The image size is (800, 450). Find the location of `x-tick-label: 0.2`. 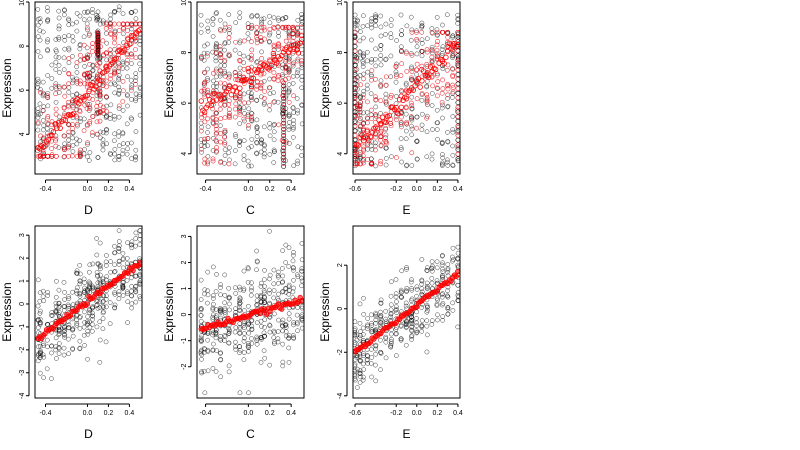

x-tick-label: 0.2 is located at coordinates (437, 413).